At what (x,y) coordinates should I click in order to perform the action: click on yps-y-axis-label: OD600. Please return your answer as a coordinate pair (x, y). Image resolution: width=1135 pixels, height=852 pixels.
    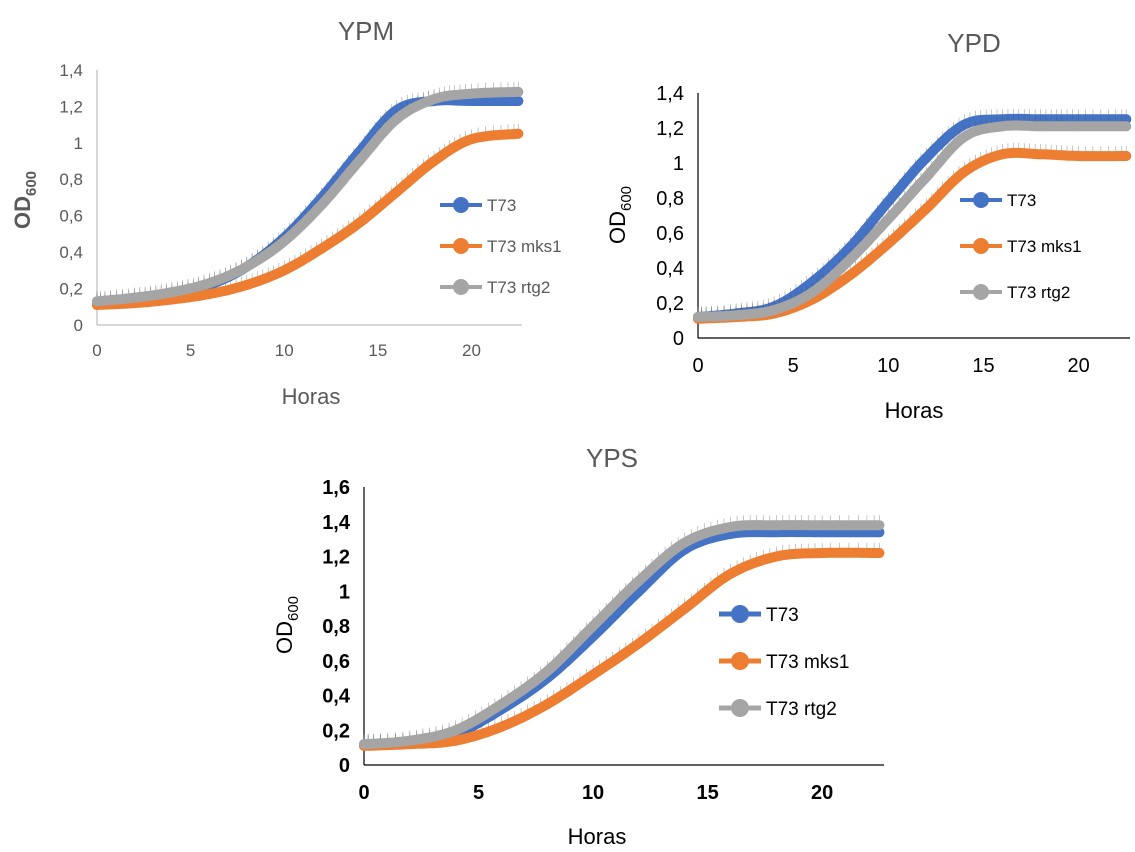
    Looking at the image, I should click on (287, 625).